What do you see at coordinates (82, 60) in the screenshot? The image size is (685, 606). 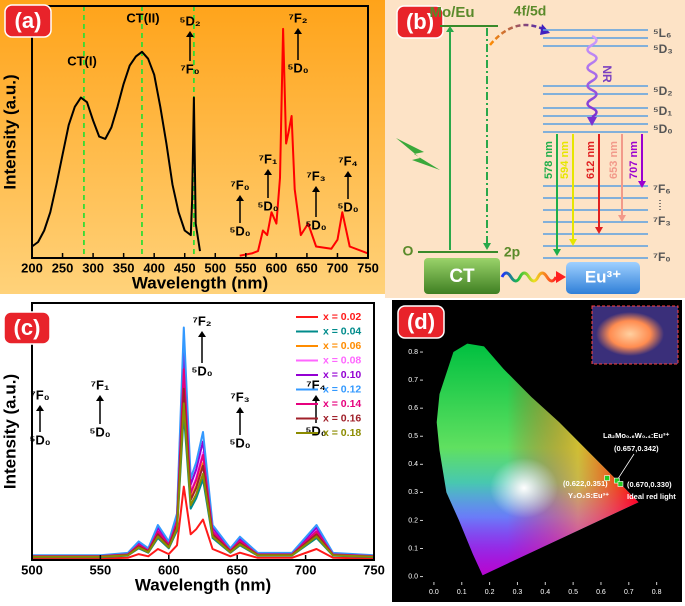 I see `annotation: CT(I)` at bounding box center [82, 60].